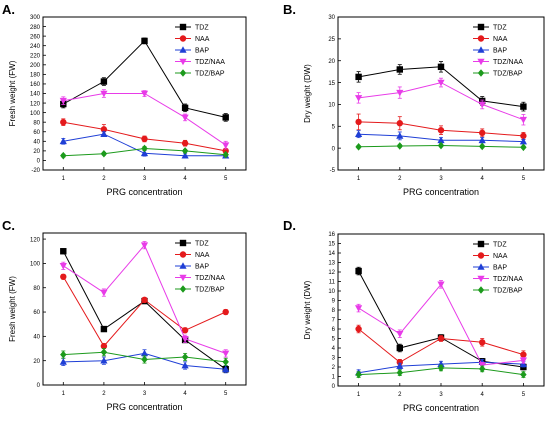  Describe the element at coordinates (331, 254) in the screenshot. I see `y-tick-label: 14` at that location.